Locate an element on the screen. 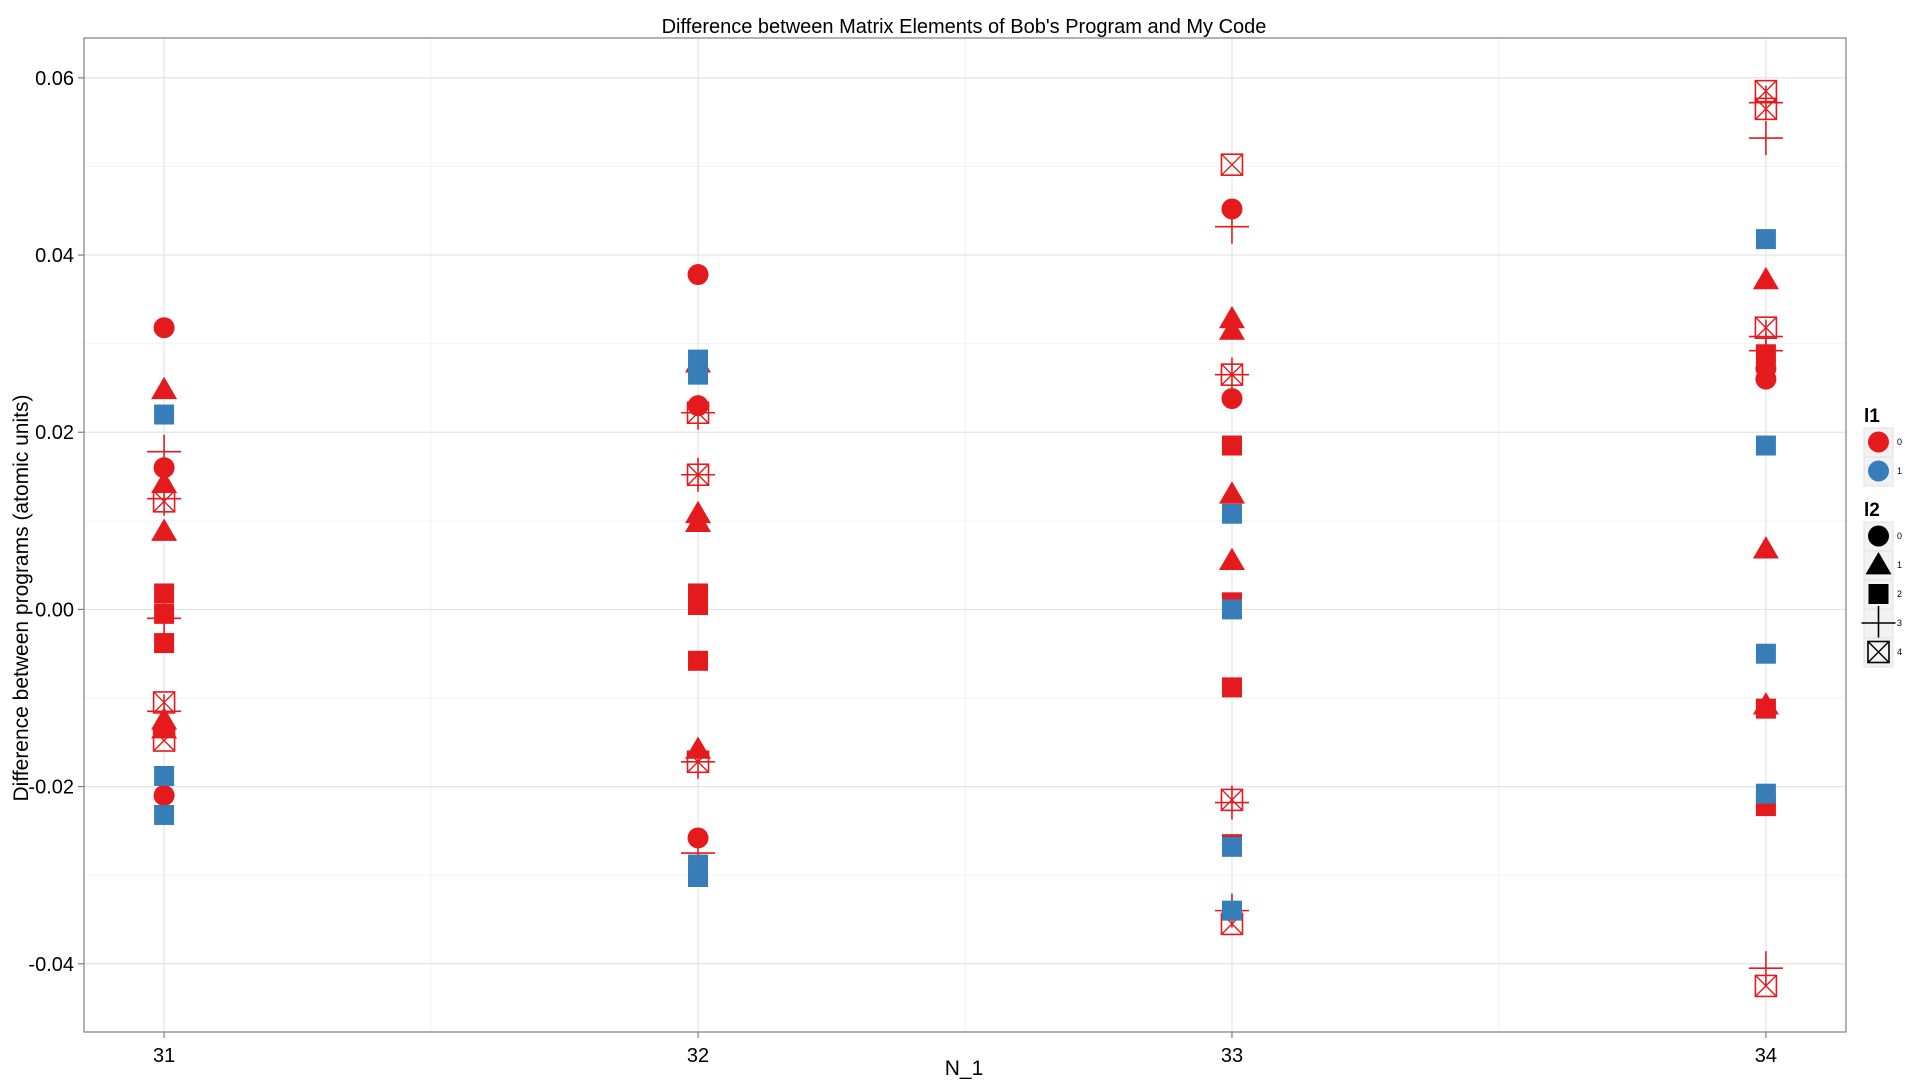 This screenshot has width=1920, height=1080. legend-title-l1: l1 is located at coordinates (1872, 416).